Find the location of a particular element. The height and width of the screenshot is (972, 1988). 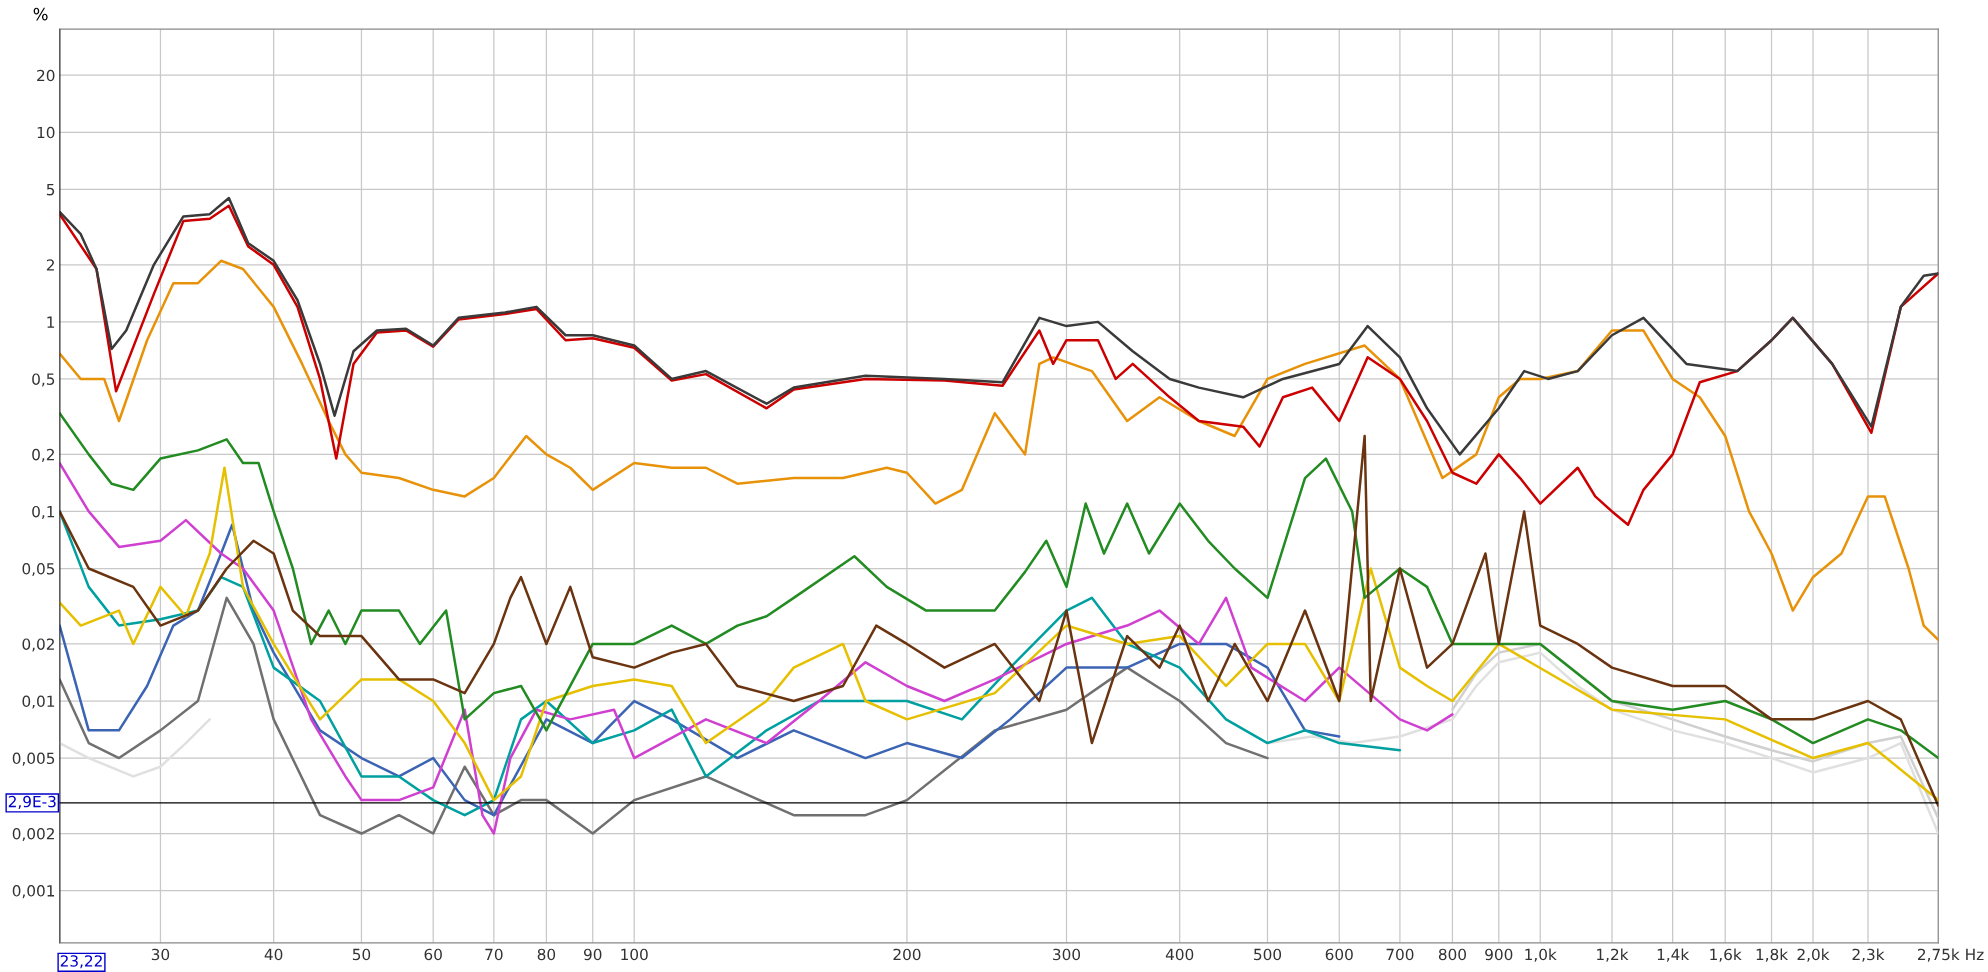

y-tick-label: 20 is located at coordinates (46, 75).